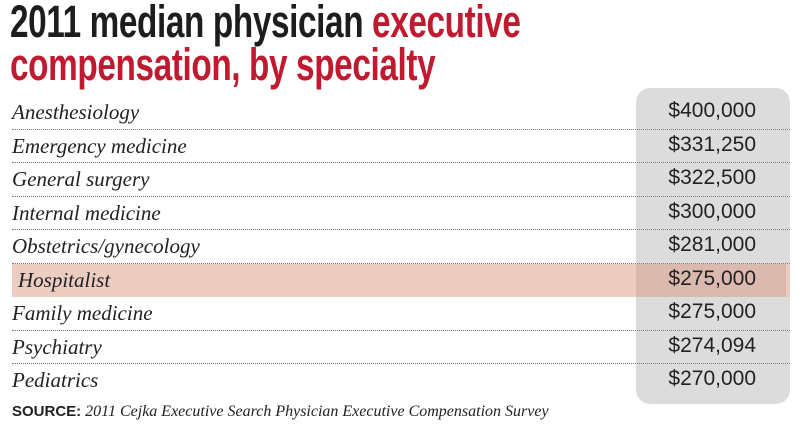 The height and width of the screenshot is (437, 800). I want to click on table-row: Emergency medicine $331,250, so click(401, 146).